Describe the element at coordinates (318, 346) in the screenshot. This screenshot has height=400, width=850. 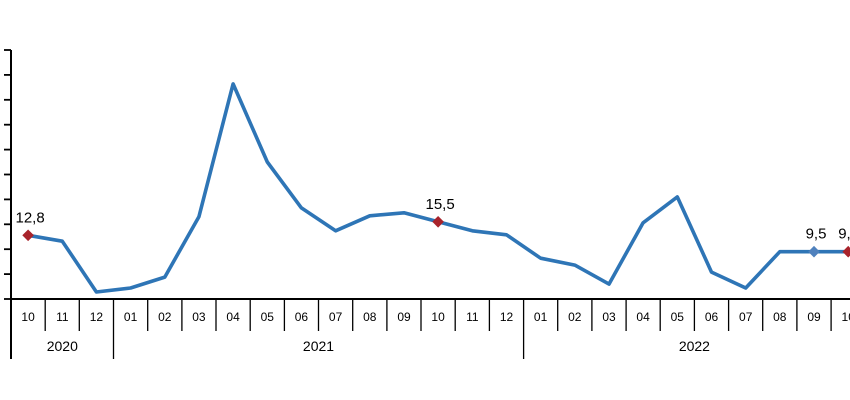
I see `year-label: 2021` at that location.